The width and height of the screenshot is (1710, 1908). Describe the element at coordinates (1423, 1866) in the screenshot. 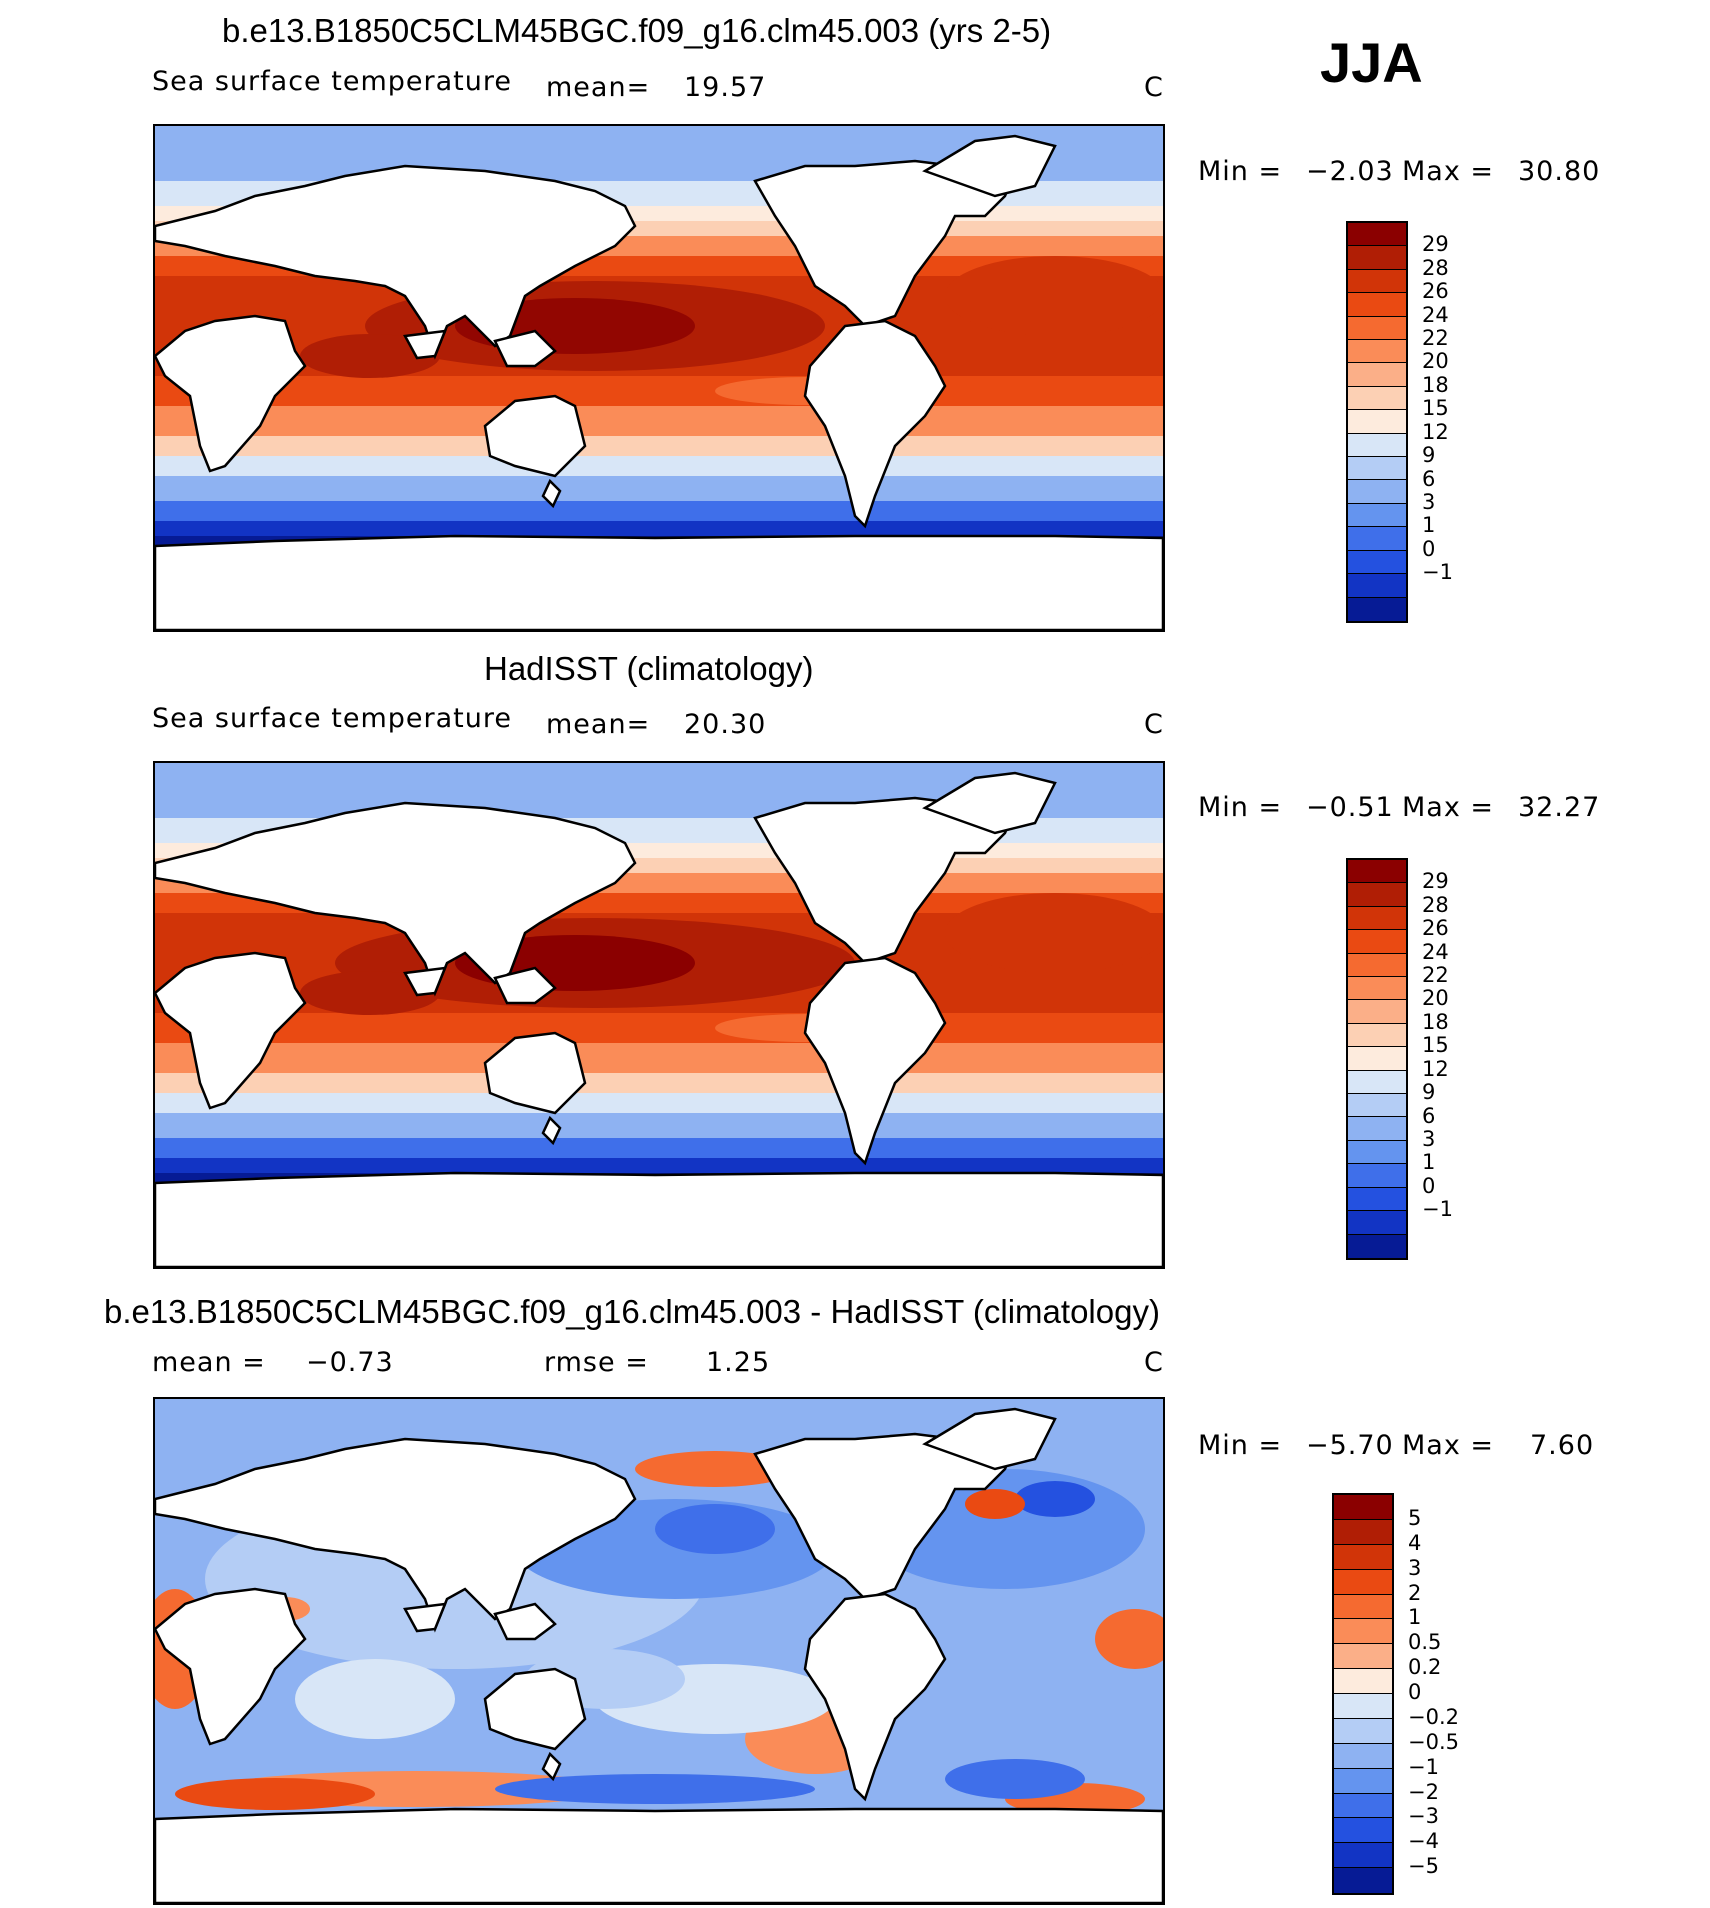

I see `colorbar-tick-label: −5` at that location.